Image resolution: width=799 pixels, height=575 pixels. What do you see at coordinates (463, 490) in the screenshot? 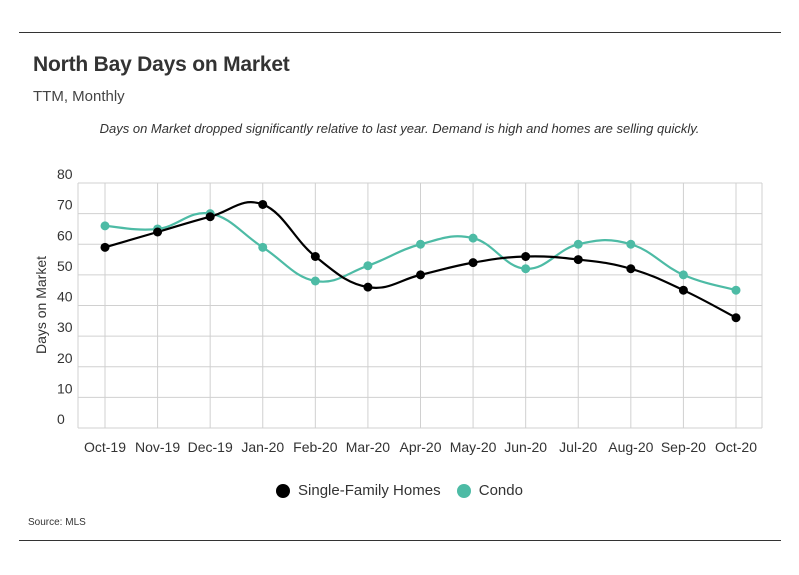
I see `legend-swatch-condo` at bounding box center [463, 490].